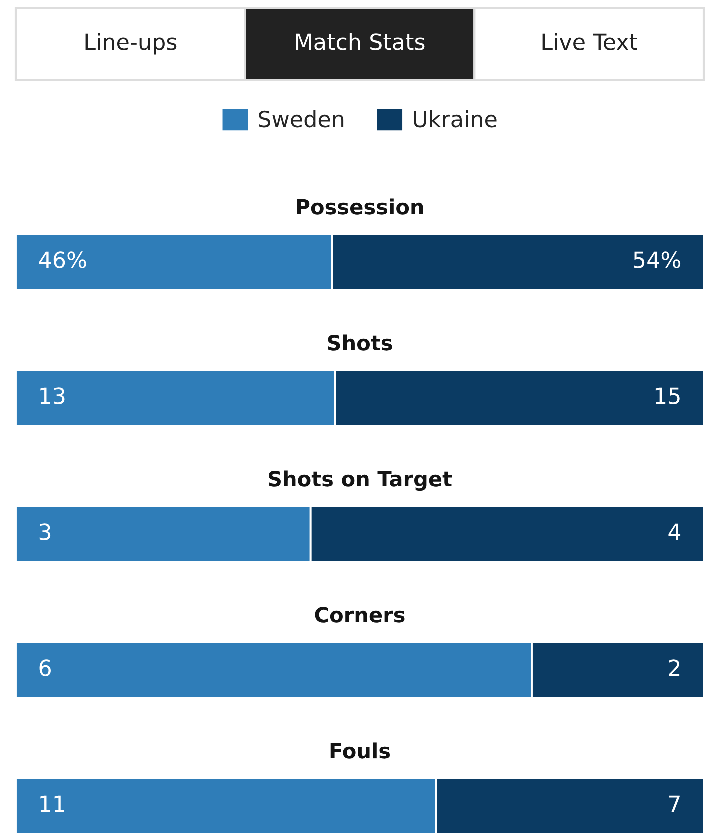  What do you see at coordinates (360, 481) in the screenshot?
I see `chart-title: Shots on Target` at bounding box center [360, 481].